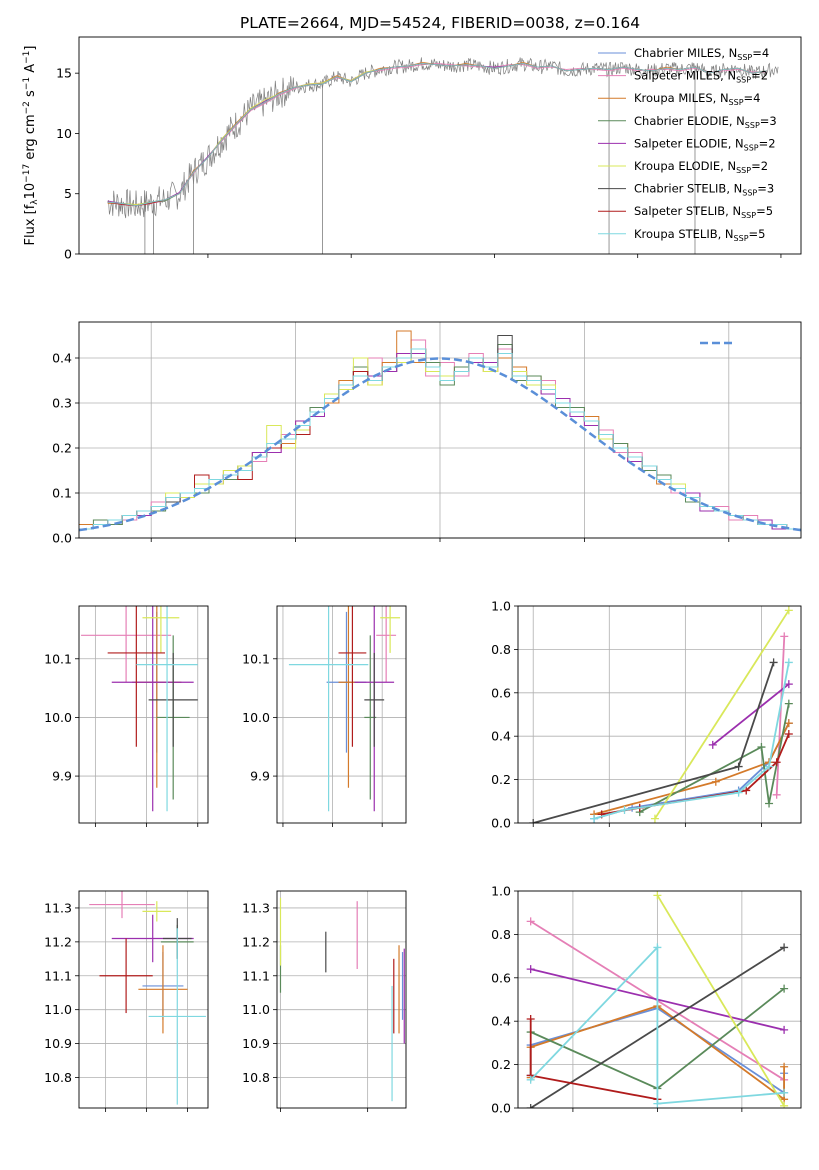 Image resolution: width=819 pixels, height=1170 pixels. I want to click on y-tick-label: 10.1, so click(256, 658).